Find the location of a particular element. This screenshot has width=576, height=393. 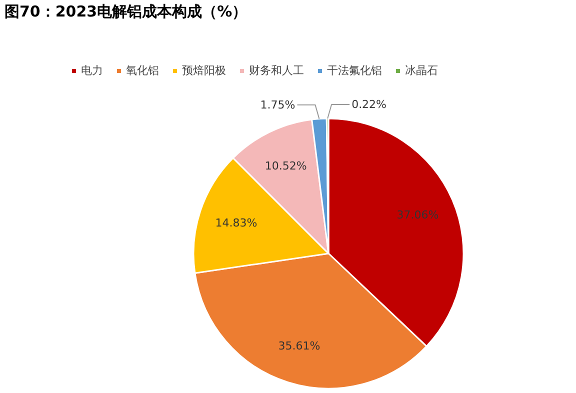

legend-label: 干法氟化铝 is located at coordinates (354, 70).